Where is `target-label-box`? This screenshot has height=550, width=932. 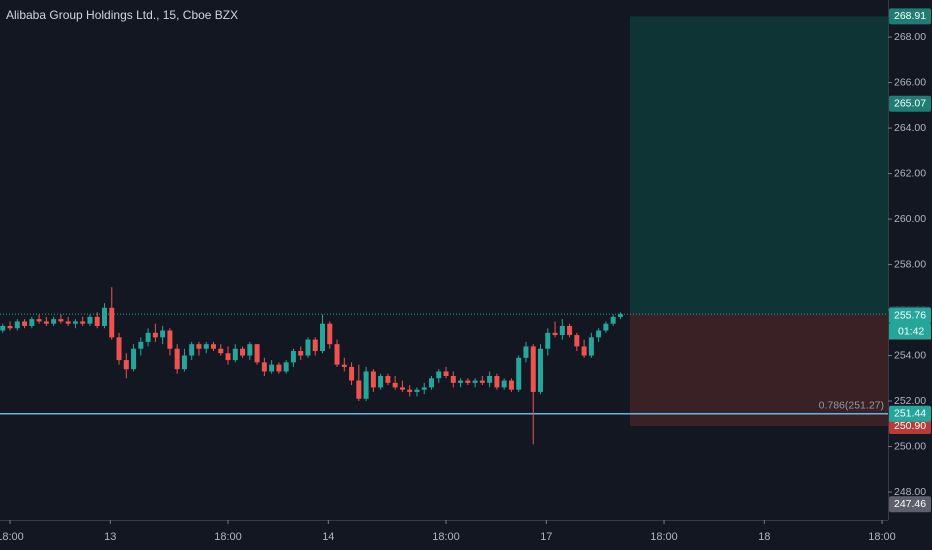 target-label-box is located at coordinates (910, 16).